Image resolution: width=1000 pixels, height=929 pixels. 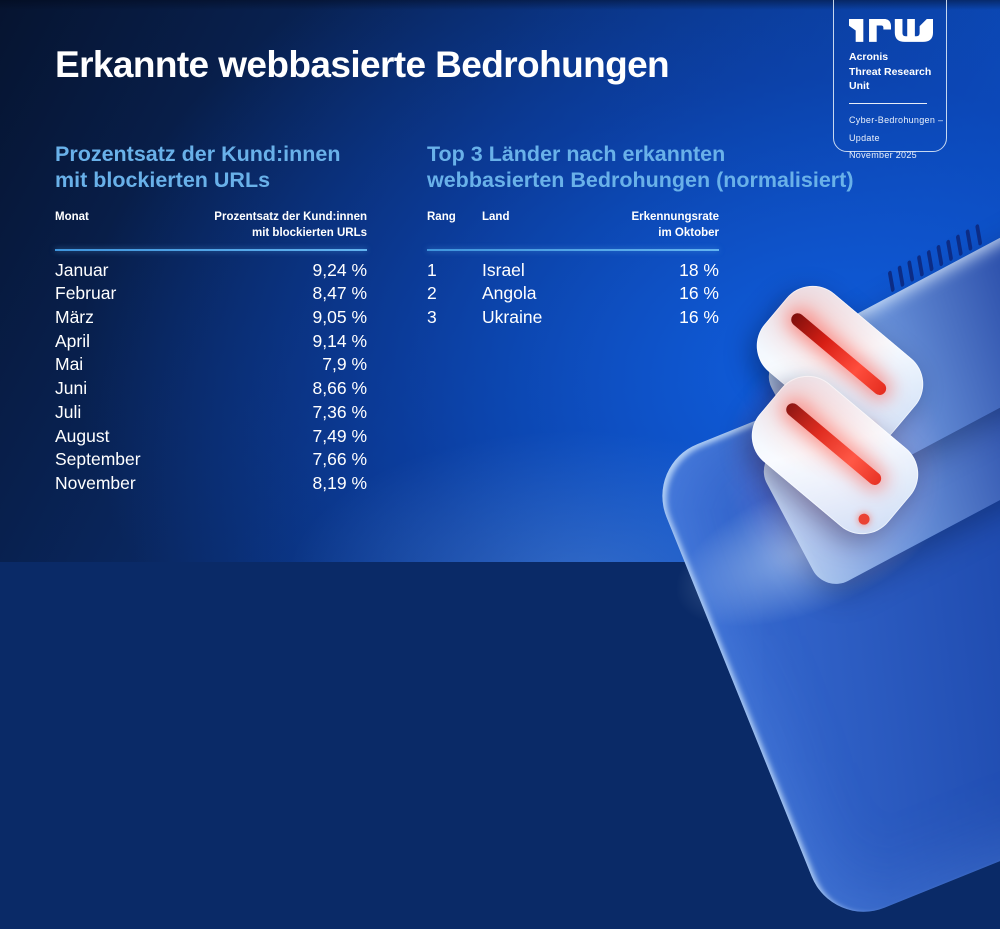 What do you see at coordinates (211, 342) in the screenshot?
I see `table-row: April 9,14 %` at bounding box center [211, 342].